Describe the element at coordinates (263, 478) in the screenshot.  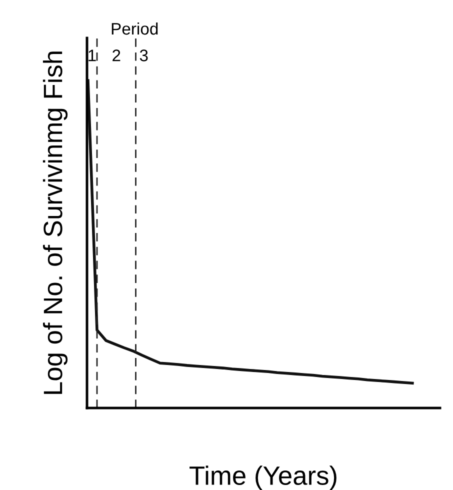
I see `x-axis-title: Time (Years)` at that location.